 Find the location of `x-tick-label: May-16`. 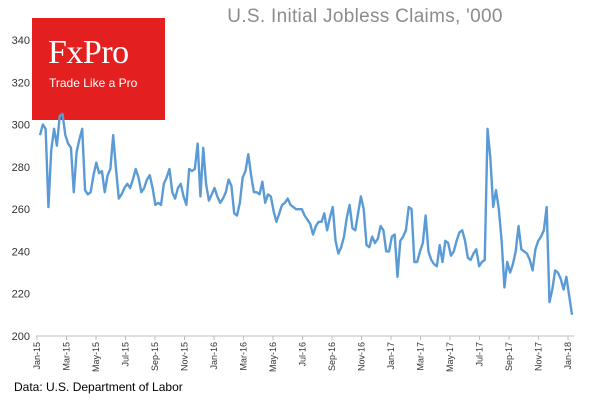

x-tick-label: May-16 is located at coordinates (273, 357).